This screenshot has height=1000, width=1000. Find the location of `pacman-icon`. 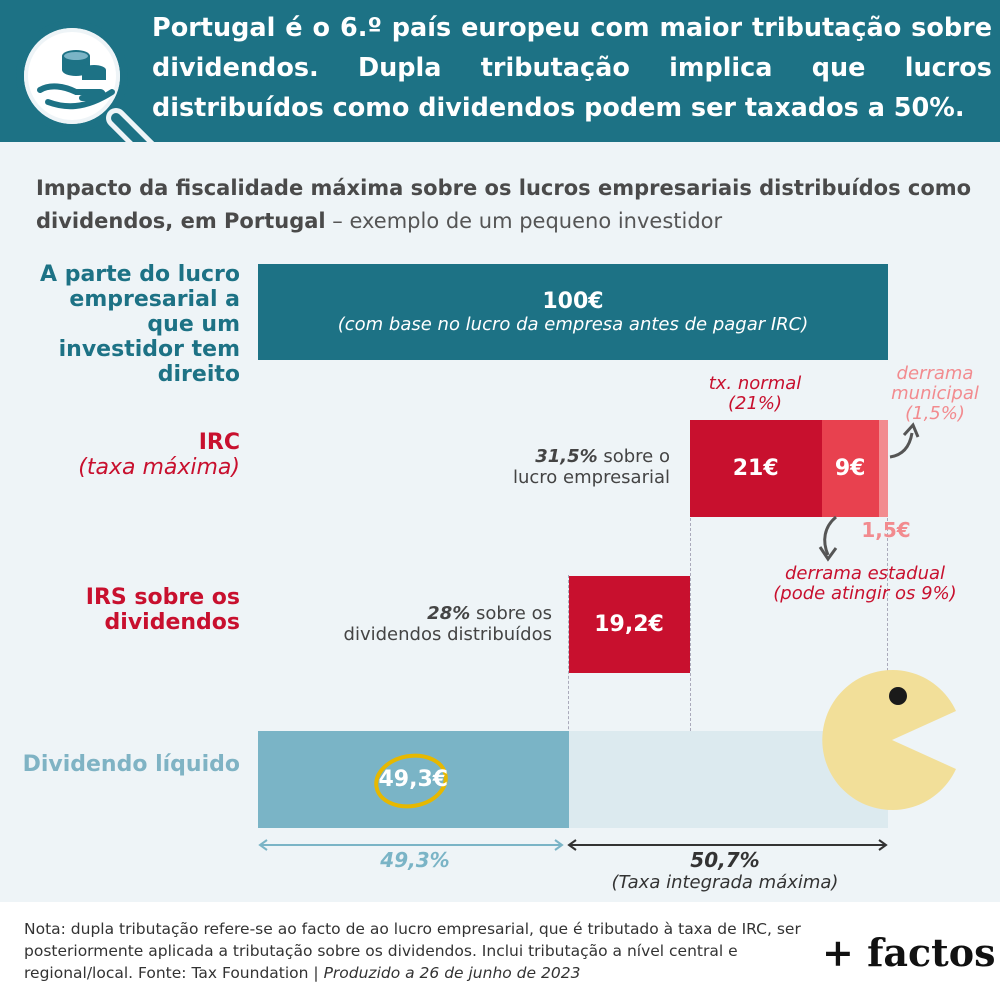

pacman-icon is located at coordinates (889, 740).